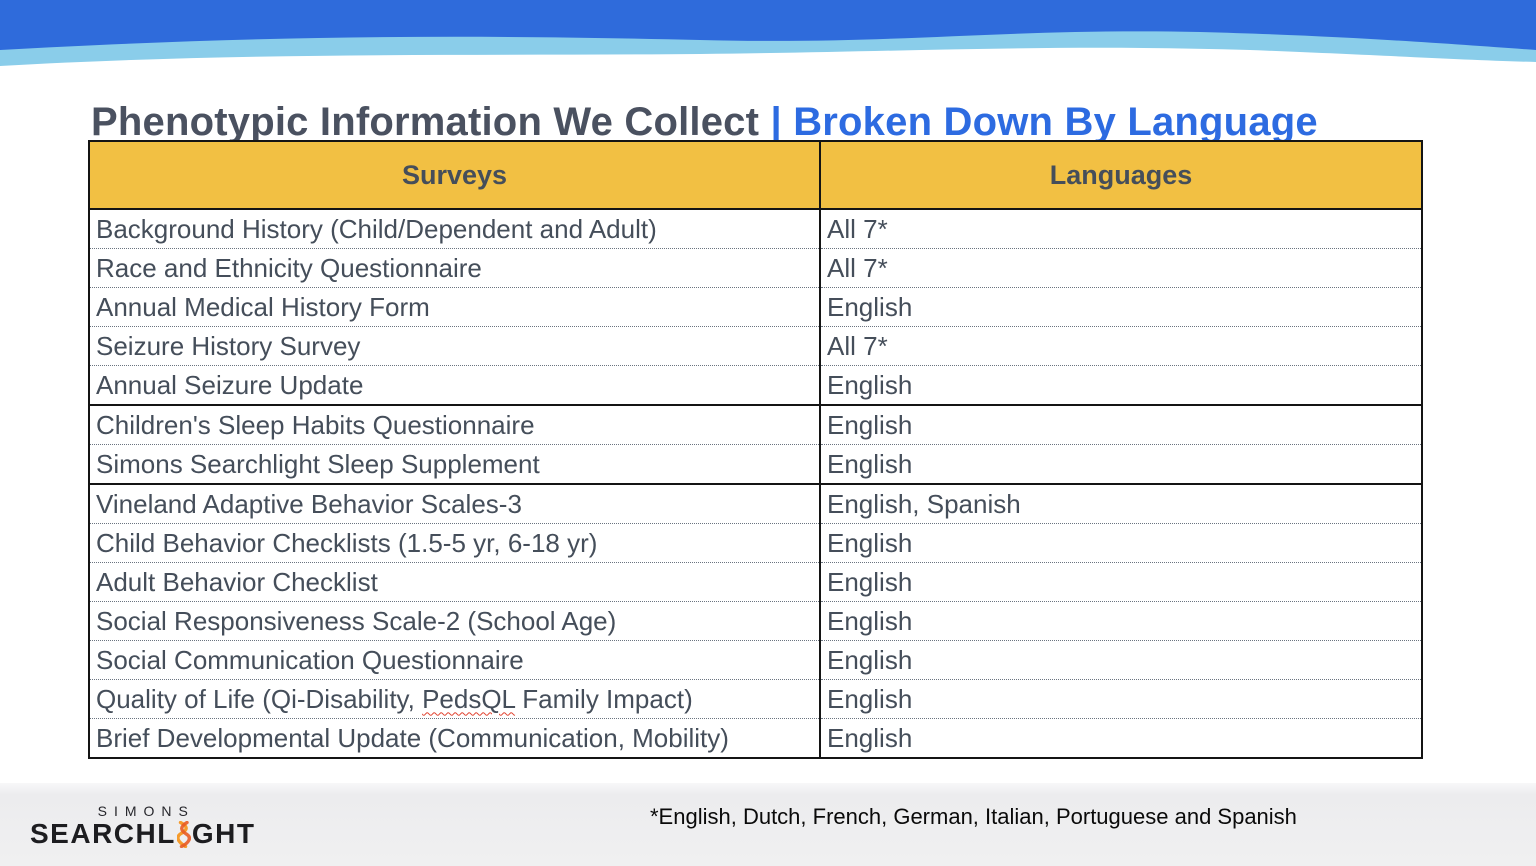  What do you see at coordinates (604, 698) in the screenshot?
I see `survey-text-suffix: Family Impact)` at bounding box center [604, 698].